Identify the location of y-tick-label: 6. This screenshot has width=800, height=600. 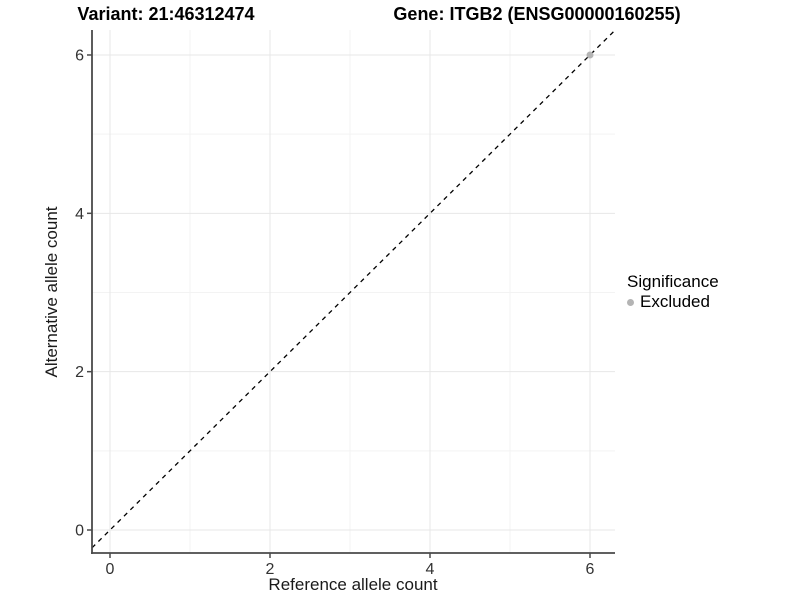
(79, 55).